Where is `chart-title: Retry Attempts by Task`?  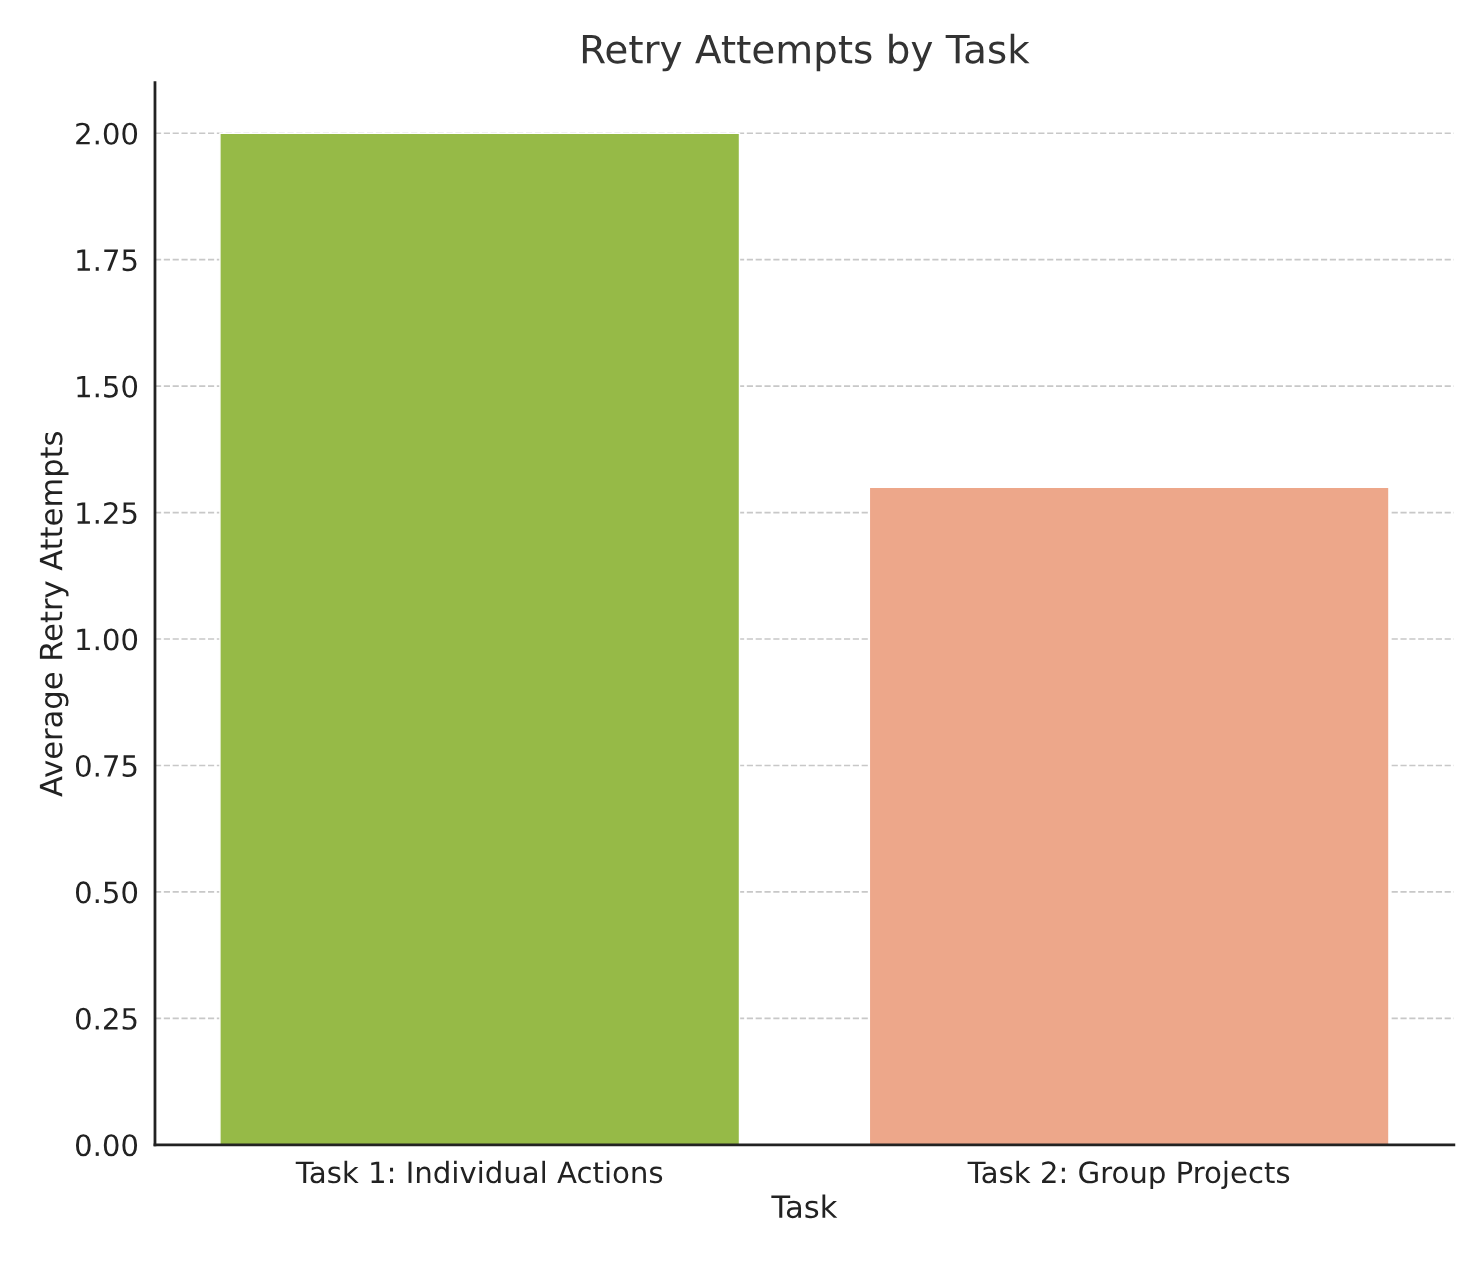 chart-title: Retry Attempts by Task is located at coordinates (806, 52).